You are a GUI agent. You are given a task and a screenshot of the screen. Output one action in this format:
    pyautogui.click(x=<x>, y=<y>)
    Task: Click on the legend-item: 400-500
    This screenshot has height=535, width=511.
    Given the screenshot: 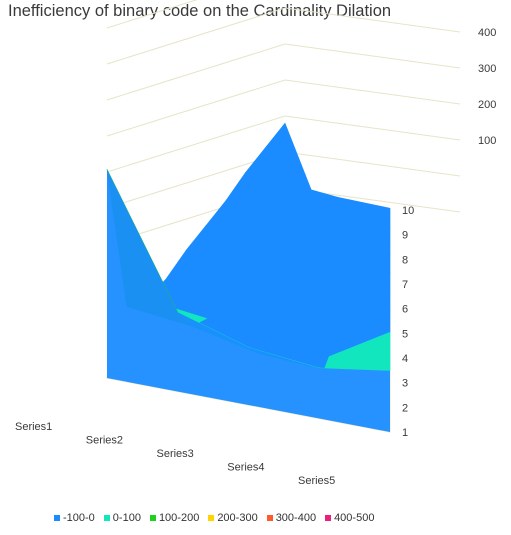 What is the action you would take?
    pyautogui.click(x=349, y=518)
    